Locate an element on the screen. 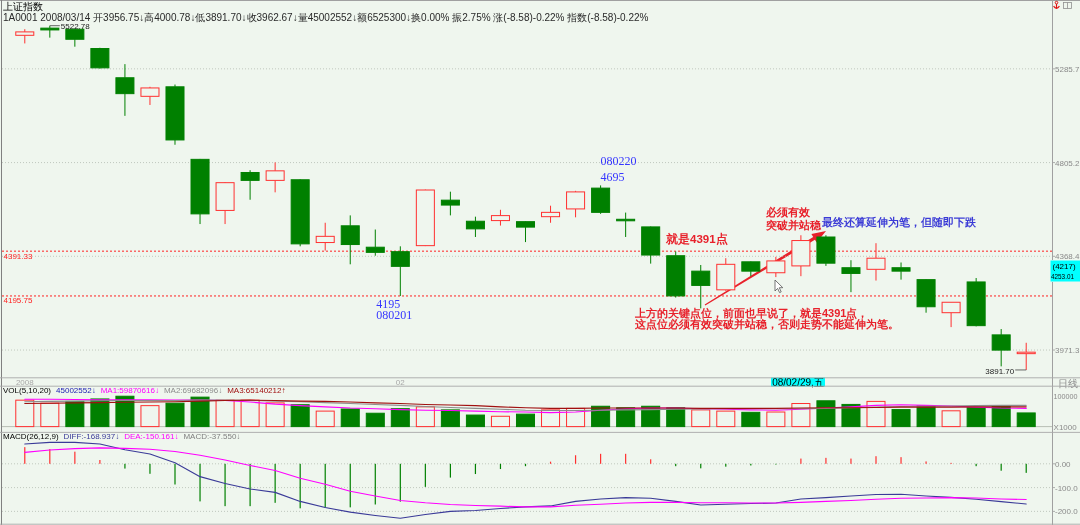  annotation: 080220 is located at coordinates (618, 160).